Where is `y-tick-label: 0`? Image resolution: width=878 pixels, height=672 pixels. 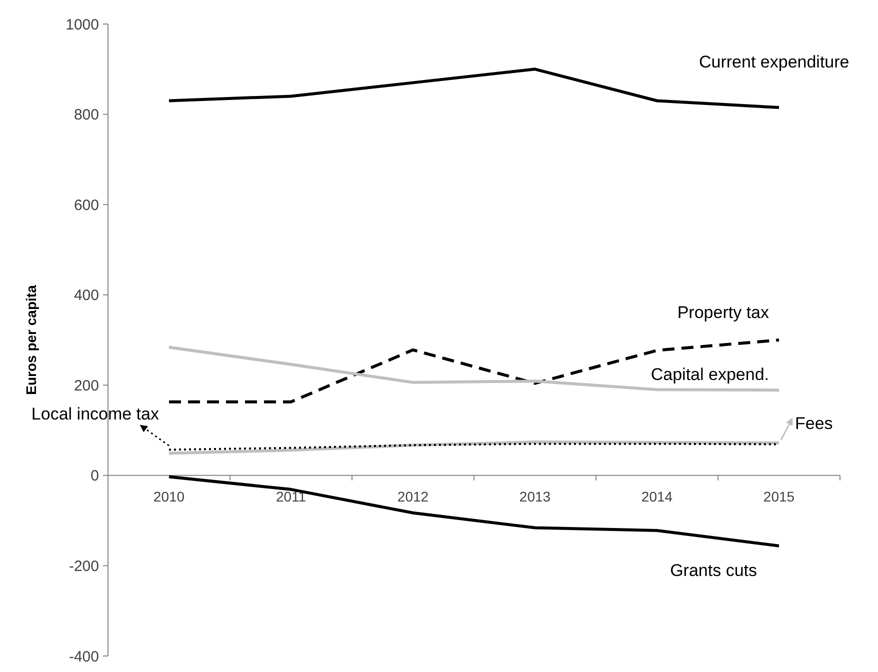
y-tick-label: 0 is located at coordinates (94, 476).